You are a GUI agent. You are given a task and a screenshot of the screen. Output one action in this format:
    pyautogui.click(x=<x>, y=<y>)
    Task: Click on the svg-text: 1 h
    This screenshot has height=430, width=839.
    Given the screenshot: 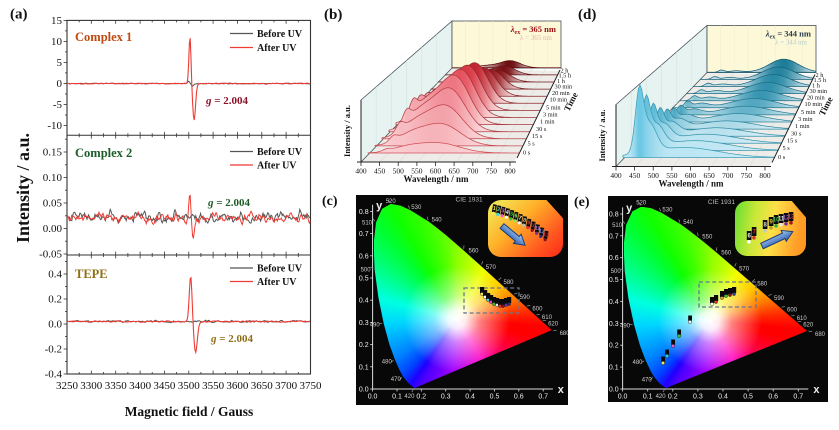 What is the action you would take?
    pyautogui.click(x=561, y=81)
    